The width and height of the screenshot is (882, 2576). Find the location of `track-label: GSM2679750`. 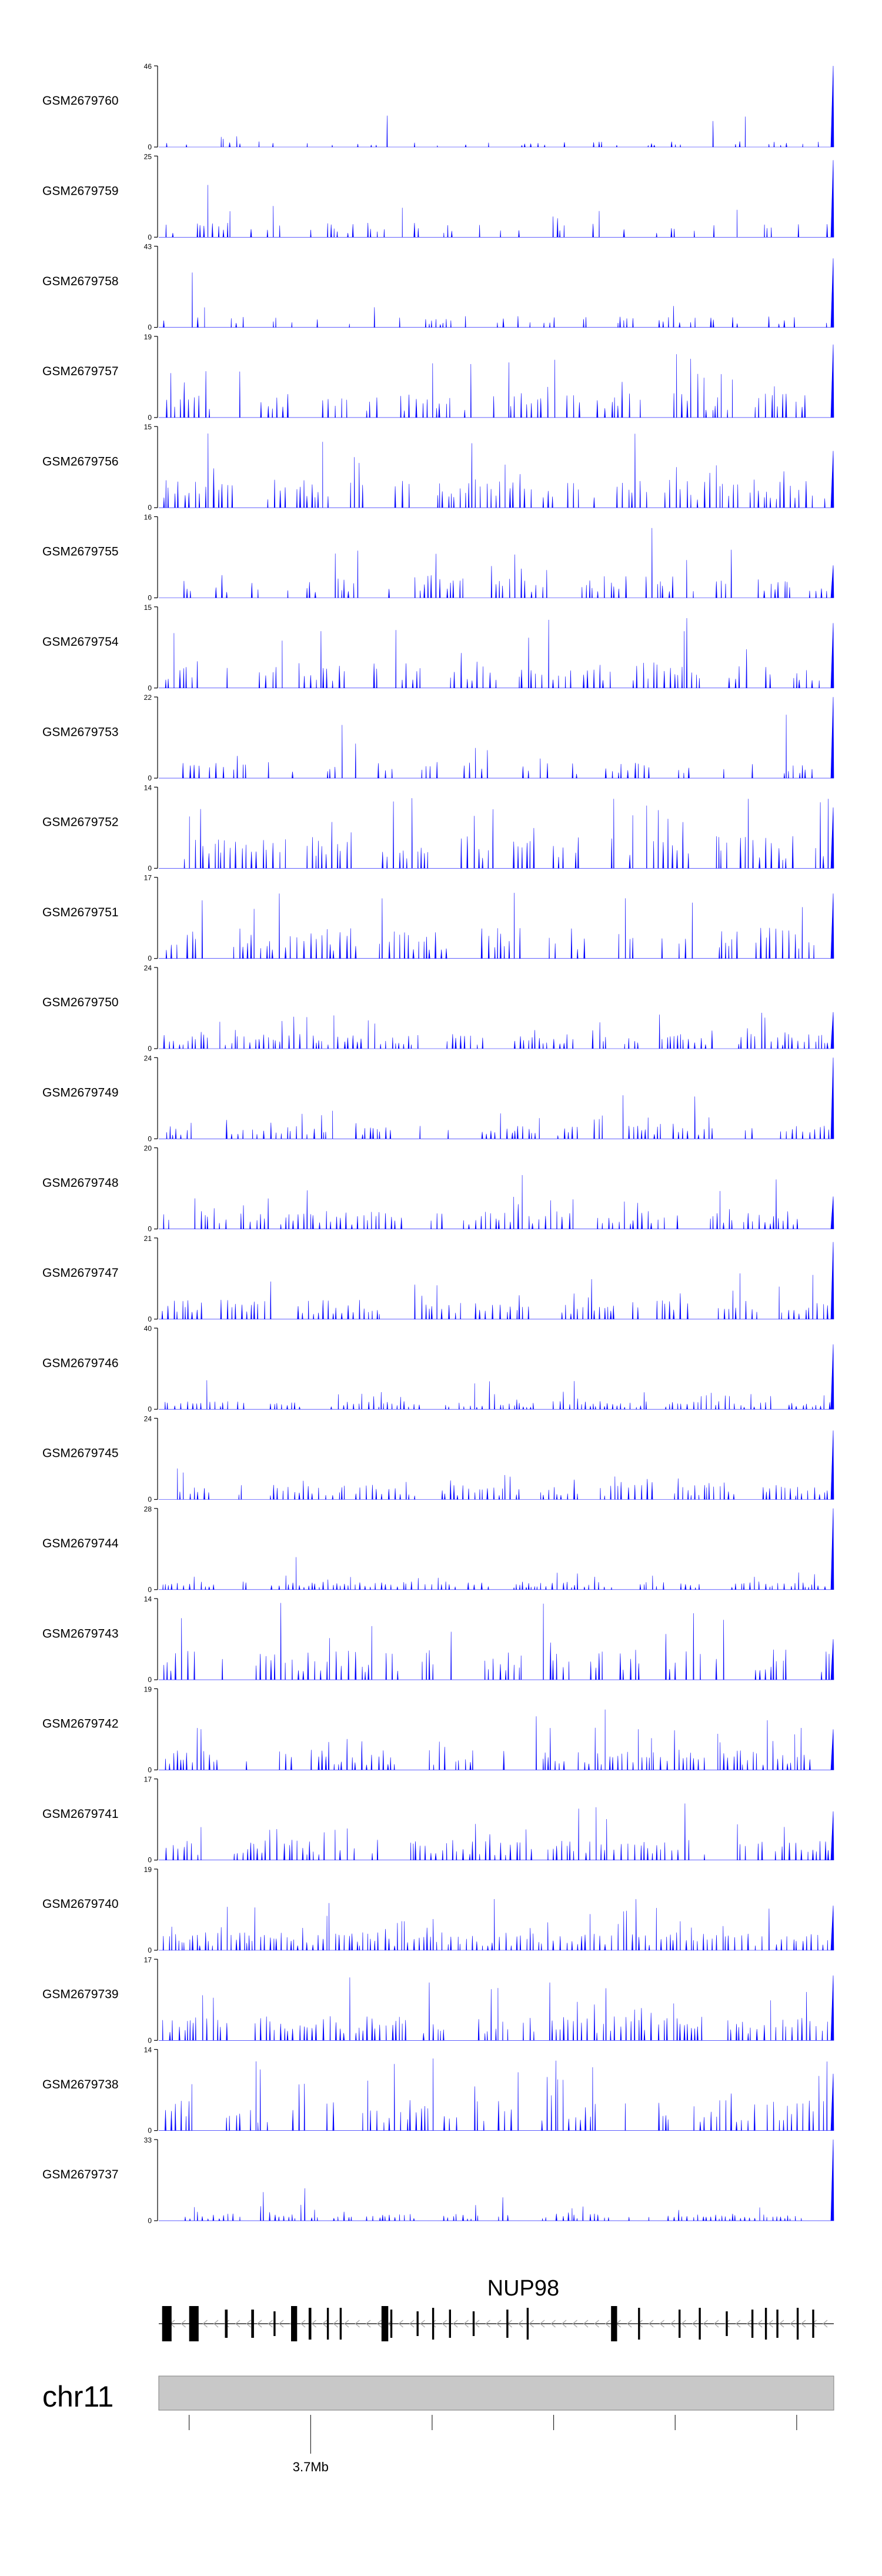

track-label: GSM2679750 is located at coordinates (80, 1002).